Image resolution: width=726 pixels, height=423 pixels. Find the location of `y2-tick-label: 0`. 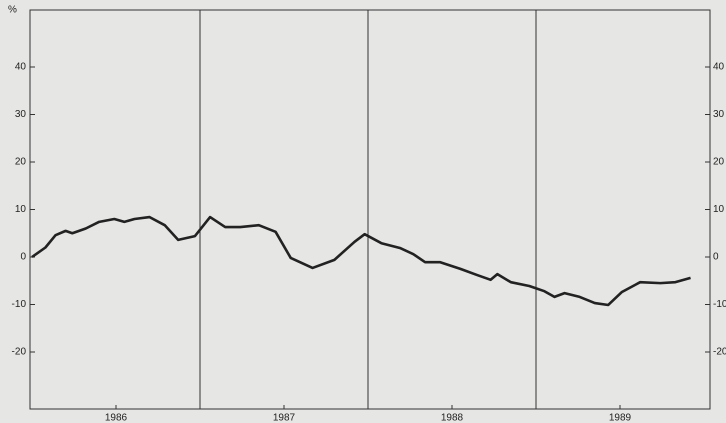

y2-tick-label: 0 is located at coordinates (716, 257).